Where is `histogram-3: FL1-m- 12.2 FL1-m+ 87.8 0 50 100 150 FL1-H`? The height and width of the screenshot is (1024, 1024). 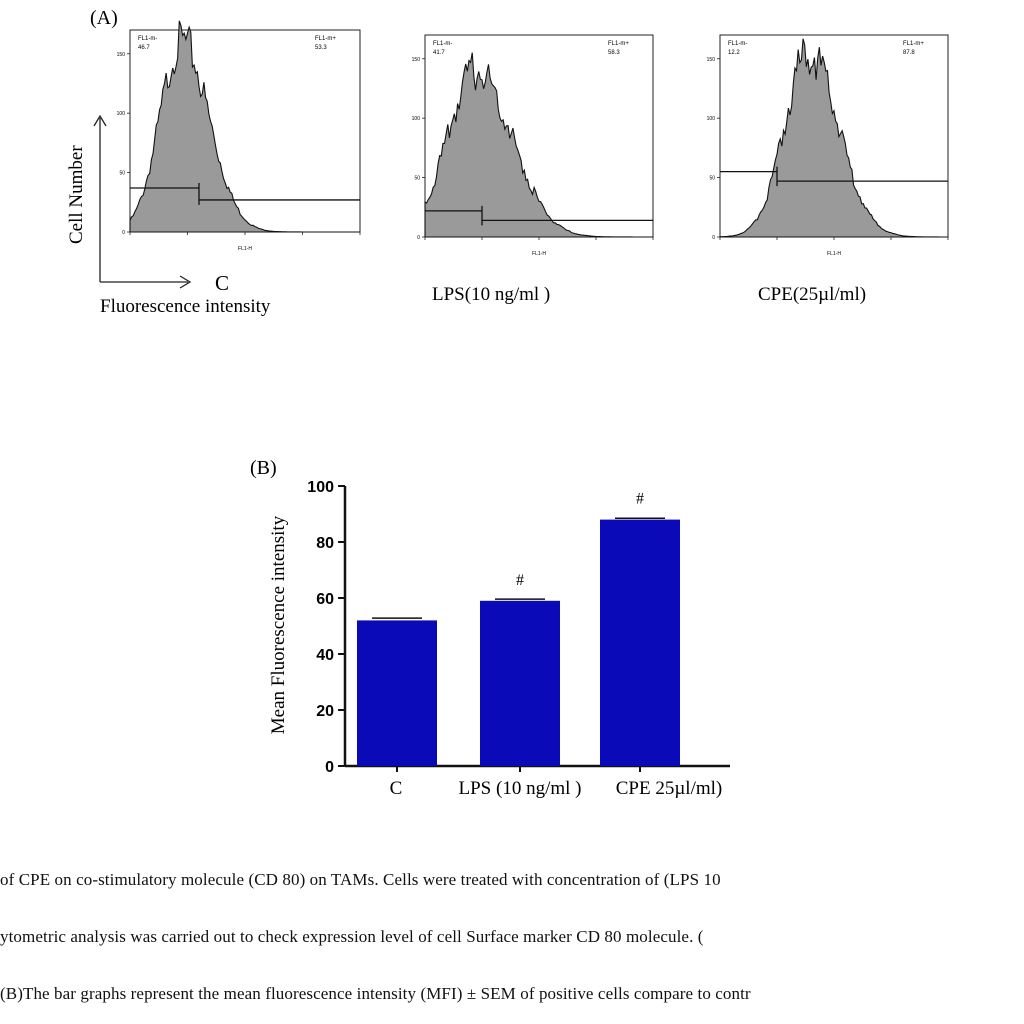 histogram-3: FL1-m- 12.2 FL1-m+ 87.8 0 50 100 150 FL1-H is located at coordinates (828, 145).